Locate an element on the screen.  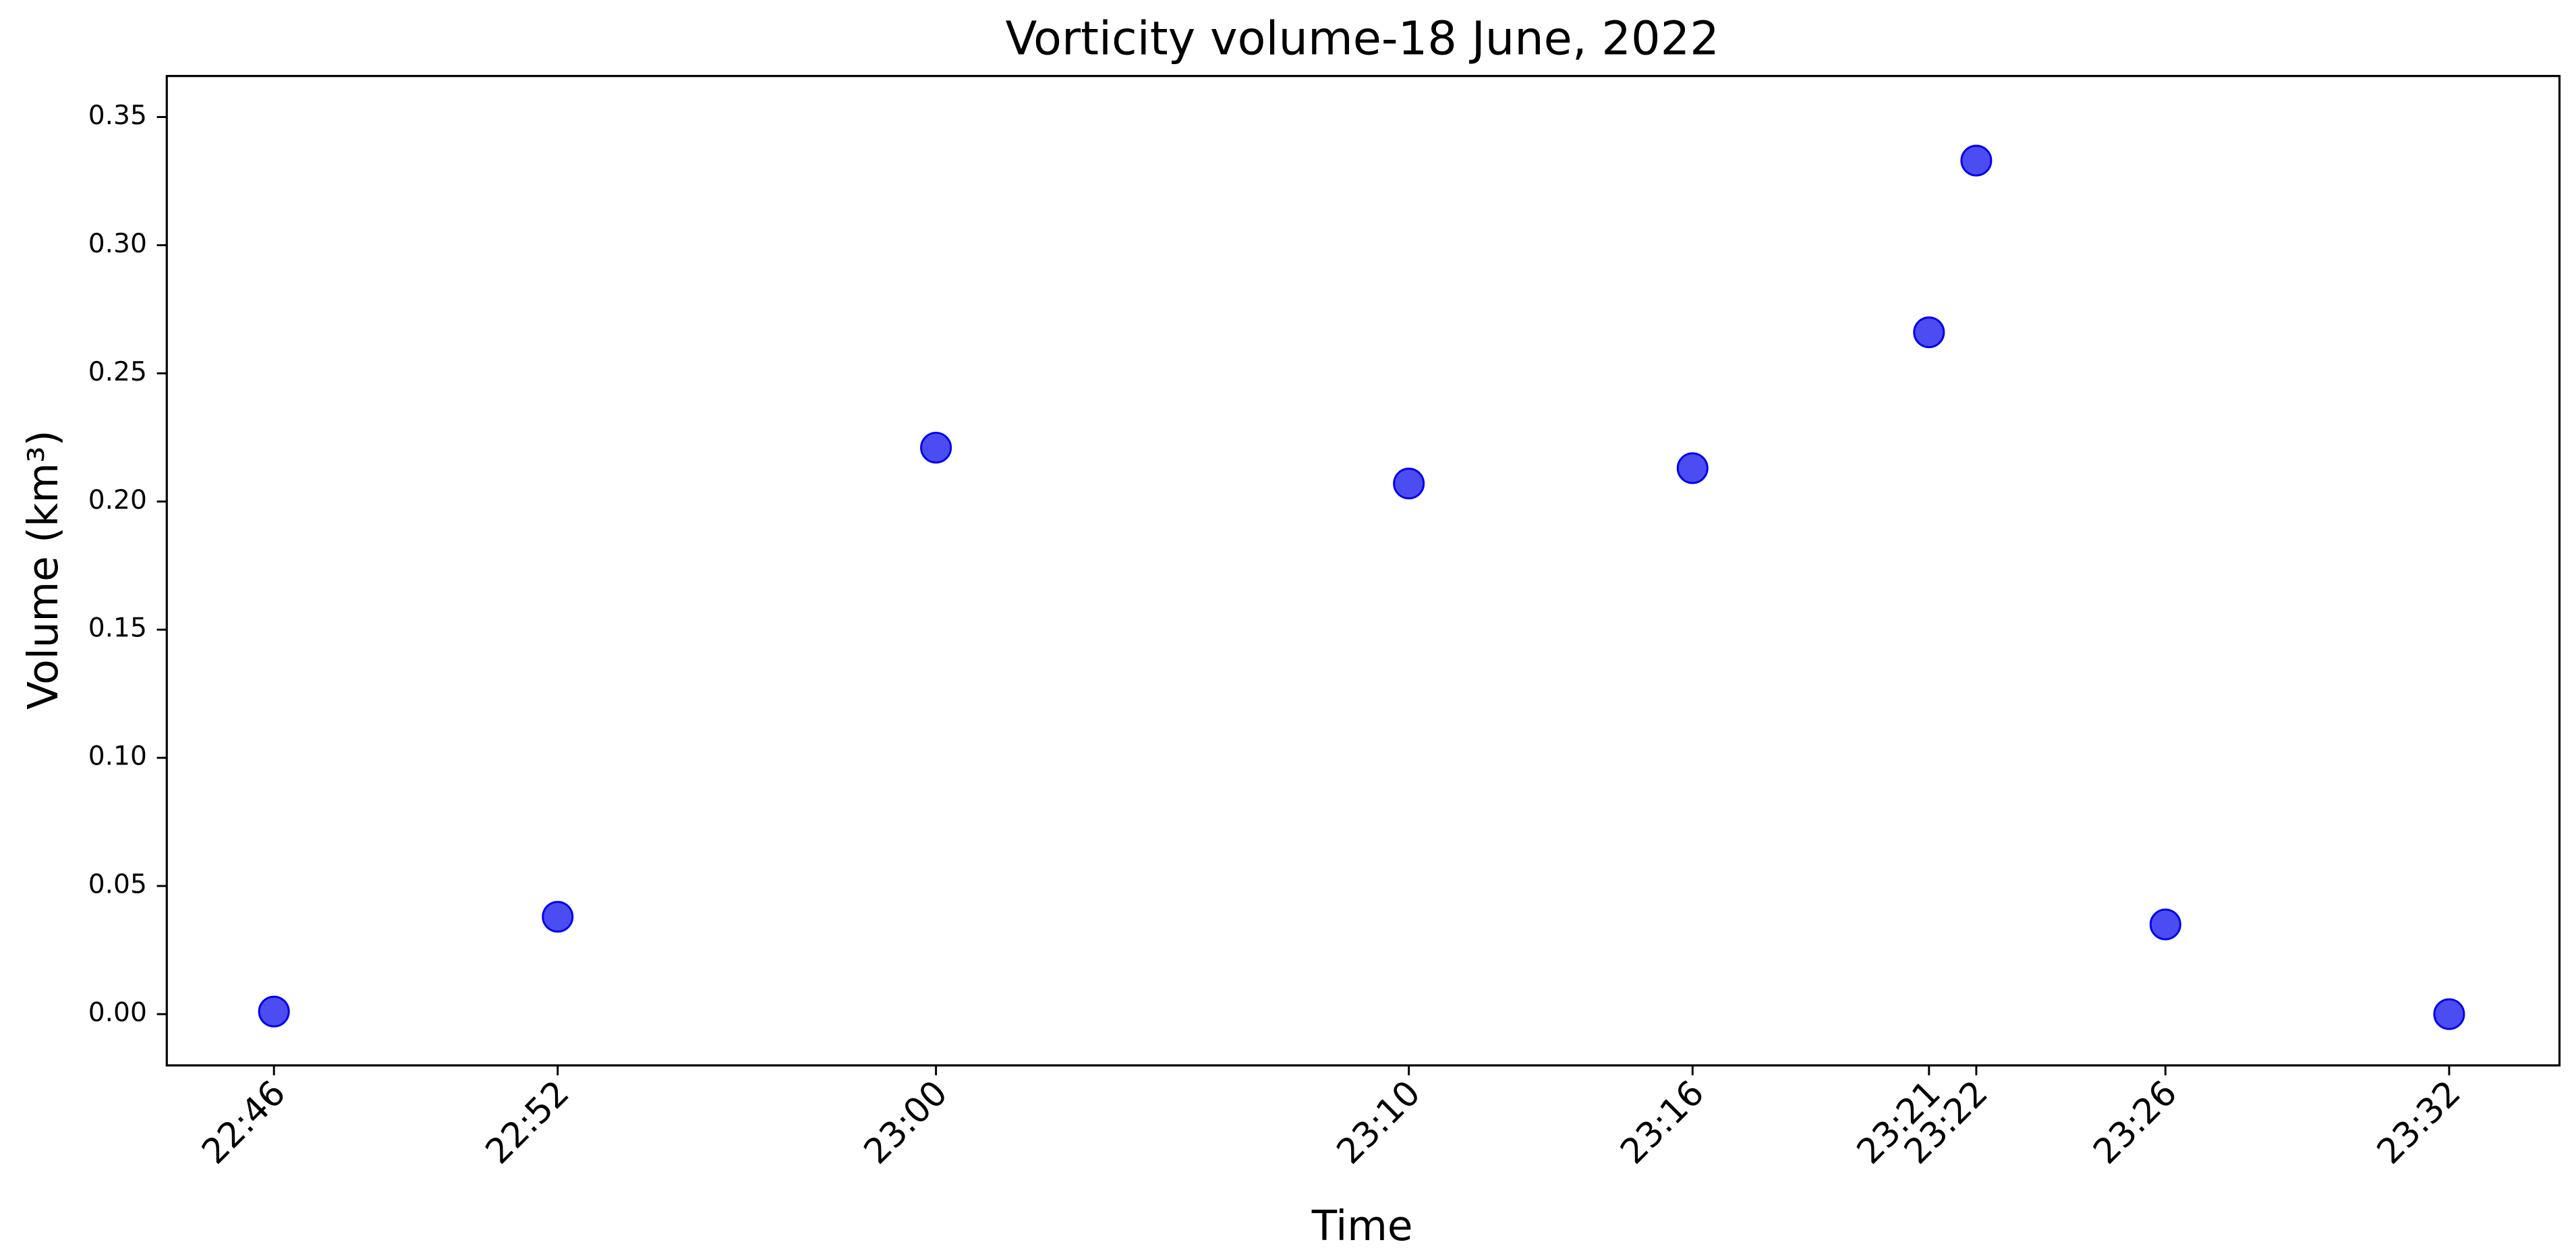
x-tick-label: 23:26 is located at coordinates (2135, 1122).